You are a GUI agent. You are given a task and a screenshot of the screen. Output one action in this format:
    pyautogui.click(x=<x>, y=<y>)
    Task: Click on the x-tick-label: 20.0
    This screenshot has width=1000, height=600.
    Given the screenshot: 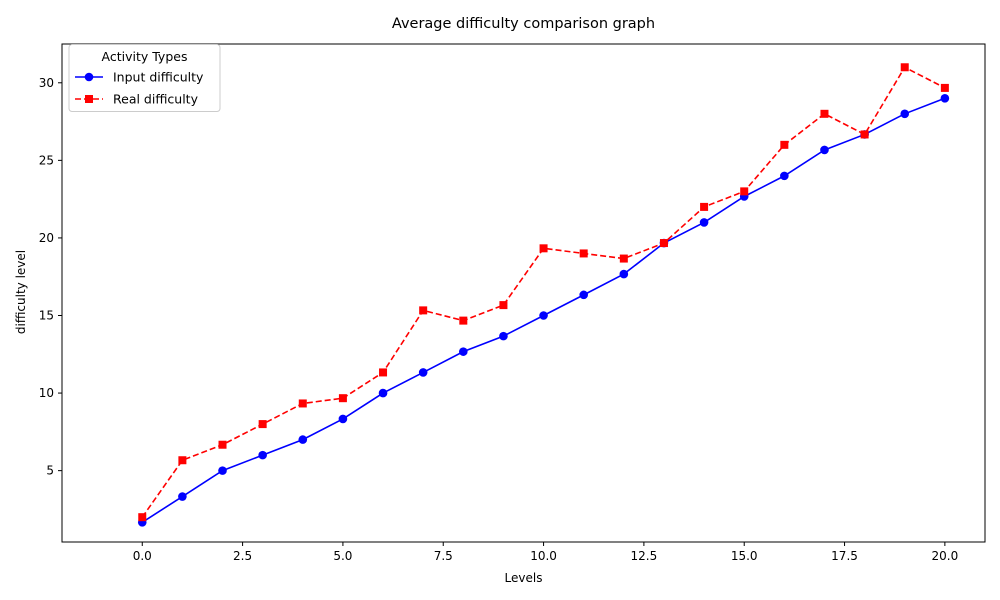 What is the action you would take?
    pyautogui.click(x=945, y=556)
    